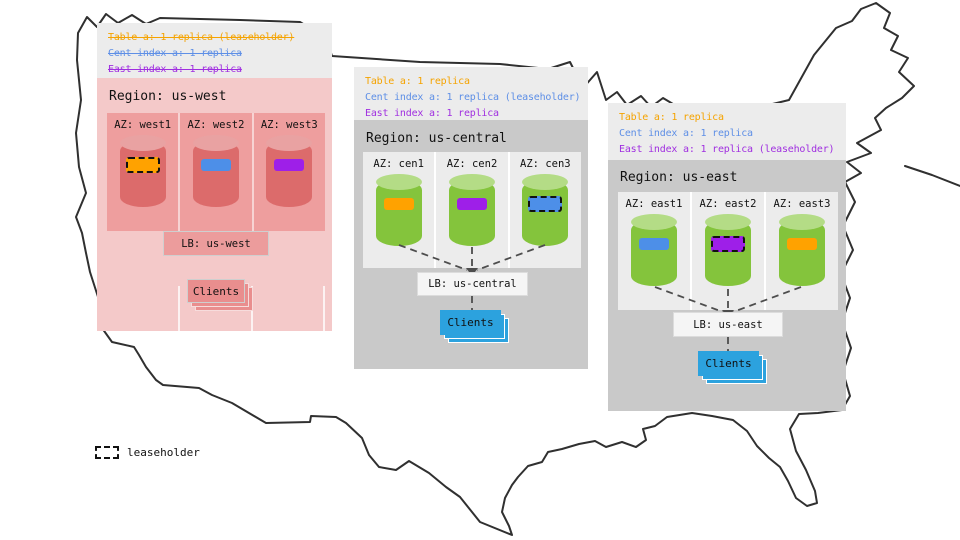 This screenshot has width=960, height=540. I want to click on az-cell-west1: AZ: west1, so click(142, 172).